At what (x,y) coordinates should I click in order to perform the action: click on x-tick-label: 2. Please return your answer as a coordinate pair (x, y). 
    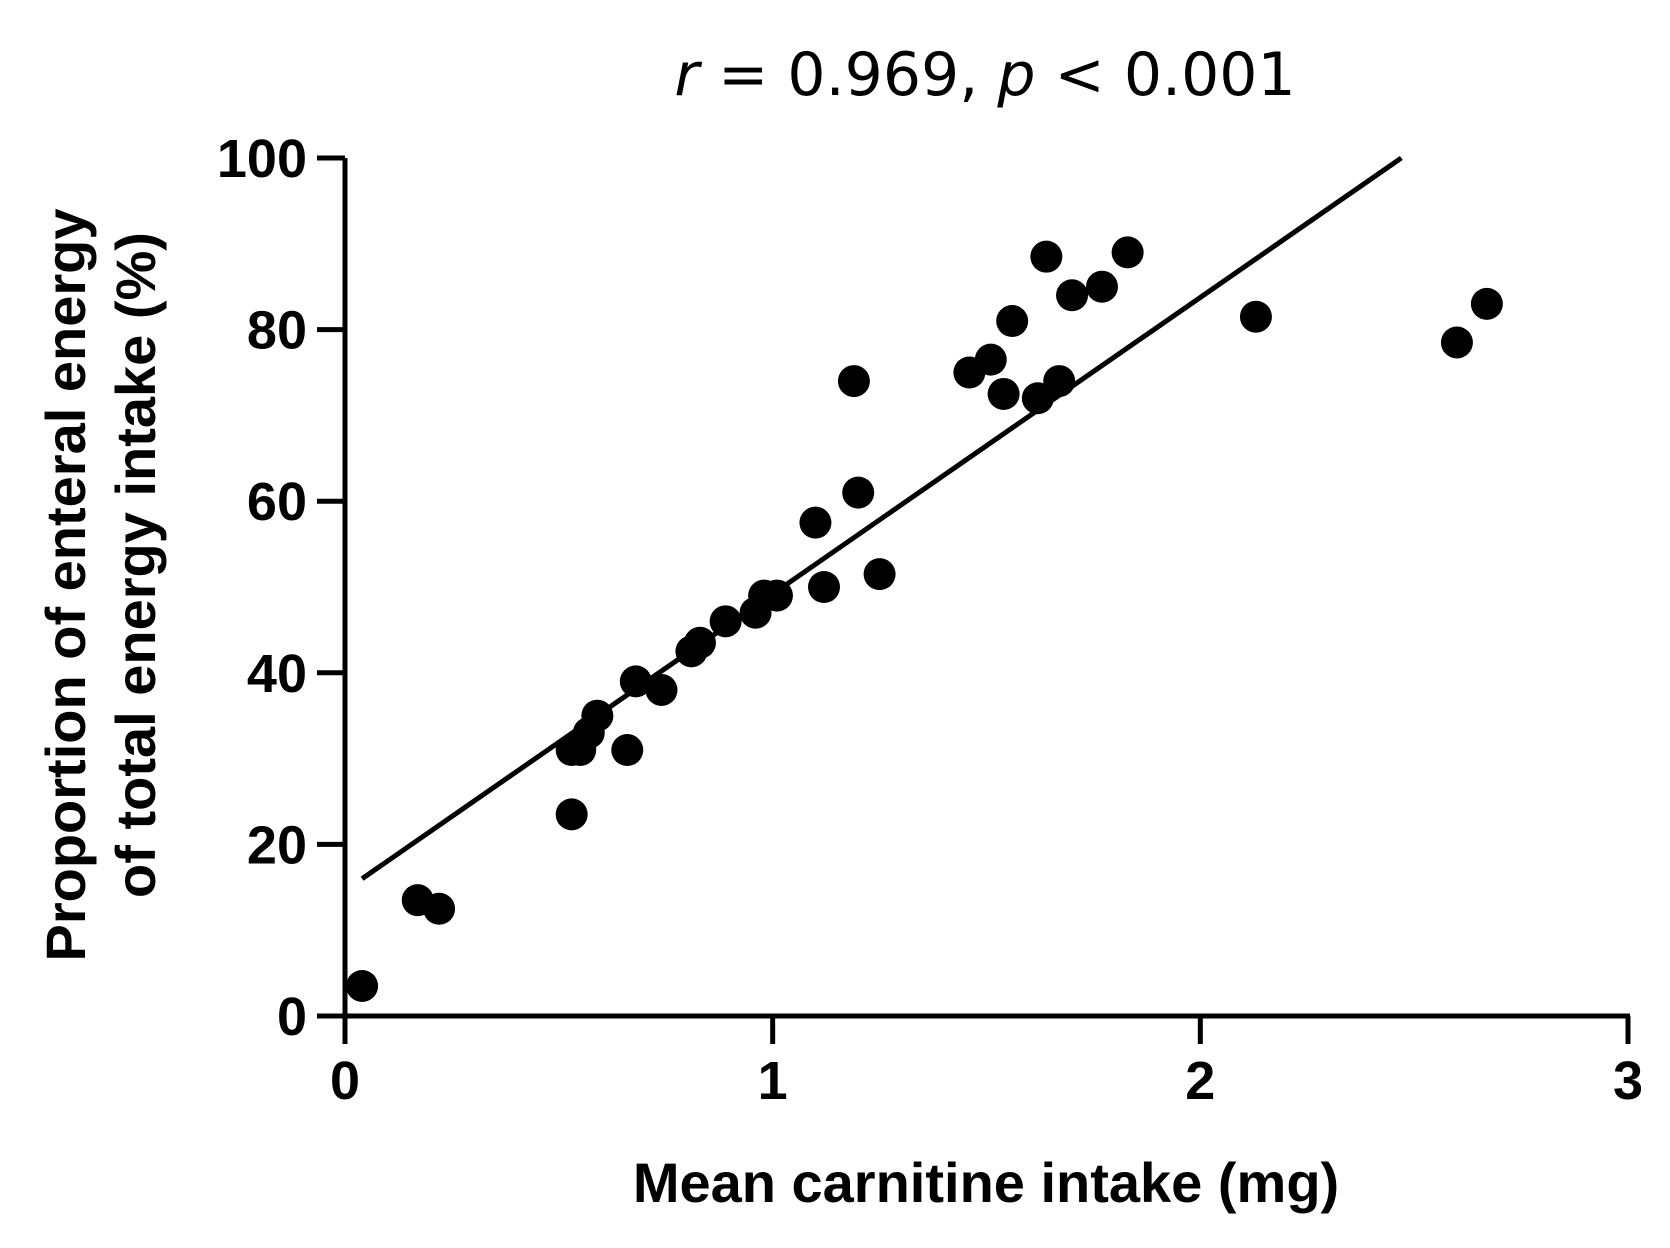
    Looking at the image, I should click on (1200, 1081).